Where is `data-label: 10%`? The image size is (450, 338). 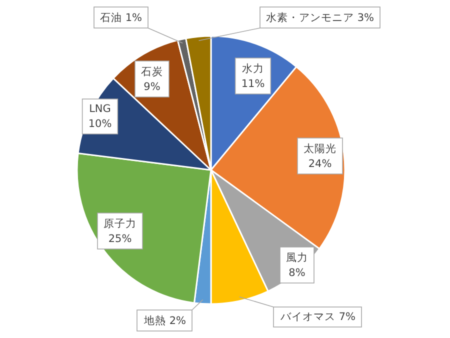 data-label: 10% is located at coordinates (100, 124).